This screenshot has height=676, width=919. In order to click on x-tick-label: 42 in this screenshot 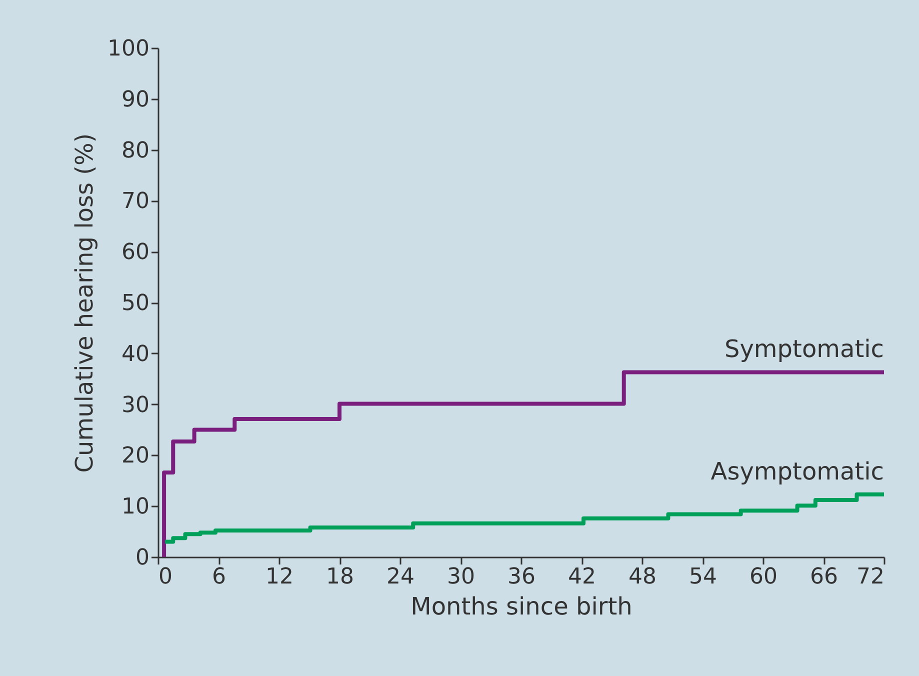, I will do `click(582, 577)`.